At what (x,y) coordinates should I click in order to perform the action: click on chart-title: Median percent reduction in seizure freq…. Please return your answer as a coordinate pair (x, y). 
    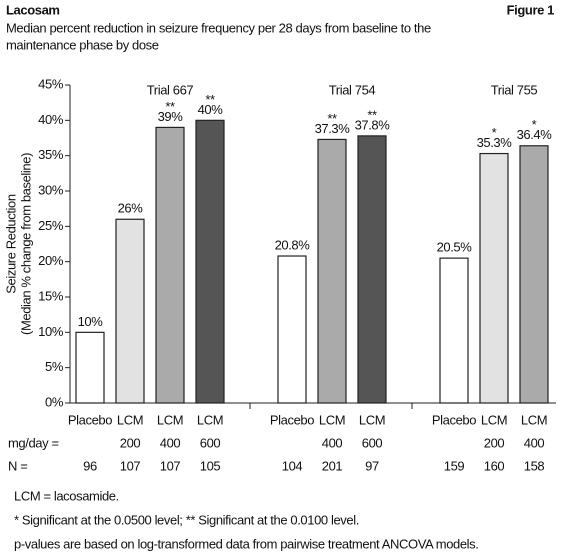
    Looking at the image, I should click on (218, 27).